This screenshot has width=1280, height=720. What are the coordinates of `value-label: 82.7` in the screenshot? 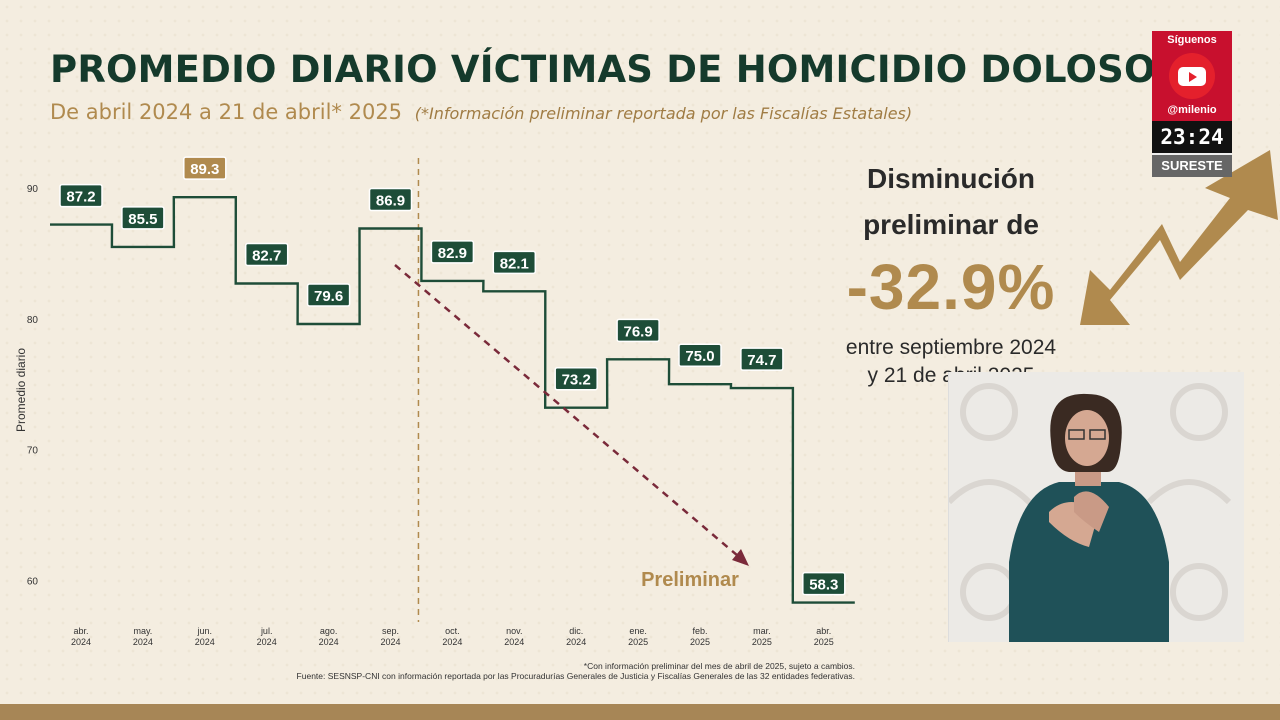 It's located at (266, 255).